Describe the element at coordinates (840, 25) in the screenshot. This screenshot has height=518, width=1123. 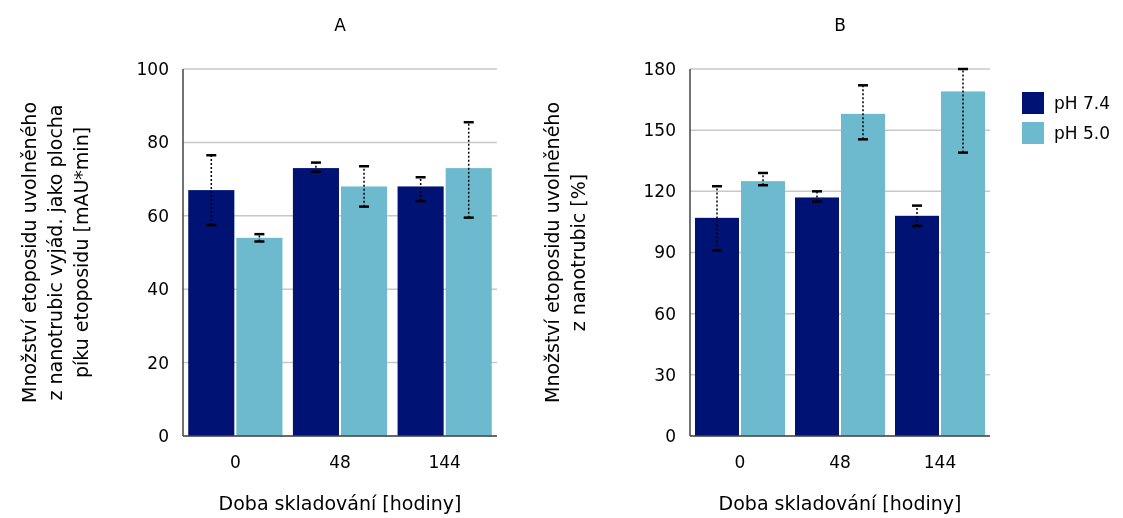
I see `chart-title: B` at that location.